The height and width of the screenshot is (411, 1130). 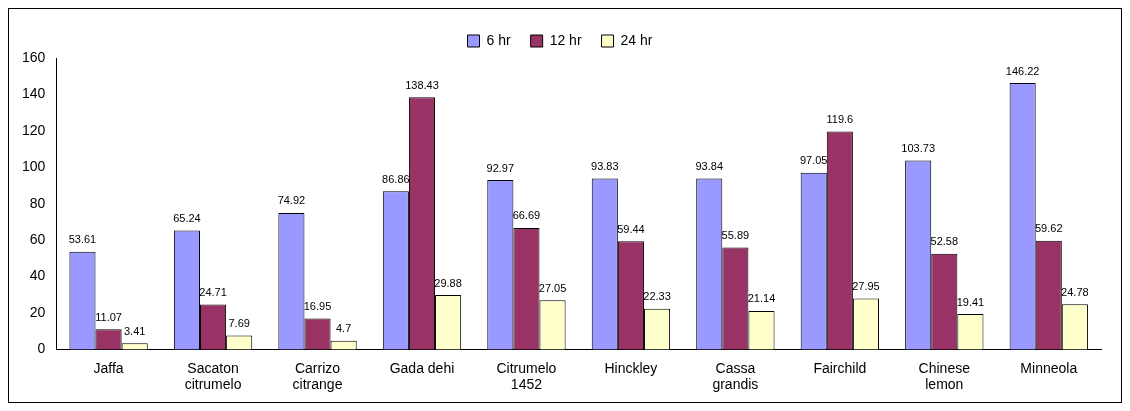 What do you see at coordinates (735, 235) in the screenshot?
I see `data-label: 55.89` at bounding box center [735, 235].